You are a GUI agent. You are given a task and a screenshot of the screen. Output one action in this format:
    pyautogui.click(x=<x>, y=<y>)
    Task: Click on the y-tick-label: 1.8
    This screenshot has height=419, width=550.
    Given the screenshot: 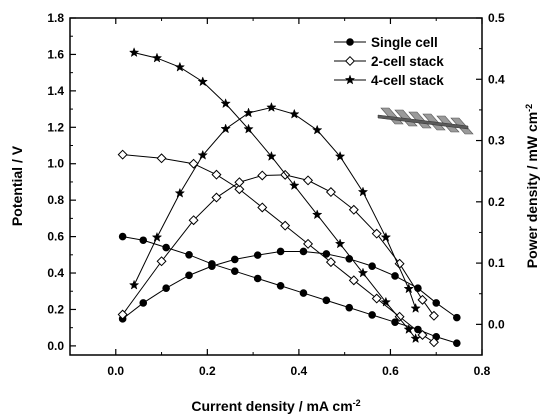 What is the action you would take?
    pyautogui.click(x=55, y=18)
    